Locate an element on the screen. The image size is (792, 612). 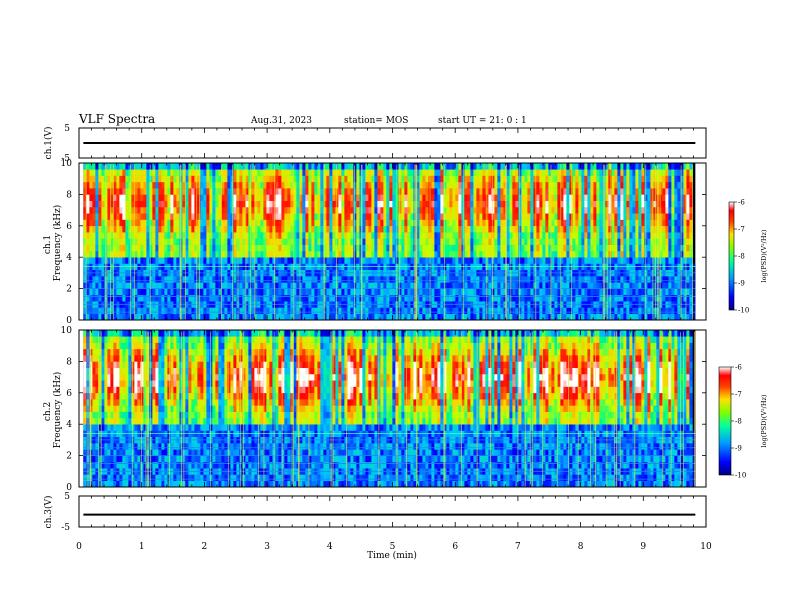
spectrogram-column is located at coordinates (193, 241).